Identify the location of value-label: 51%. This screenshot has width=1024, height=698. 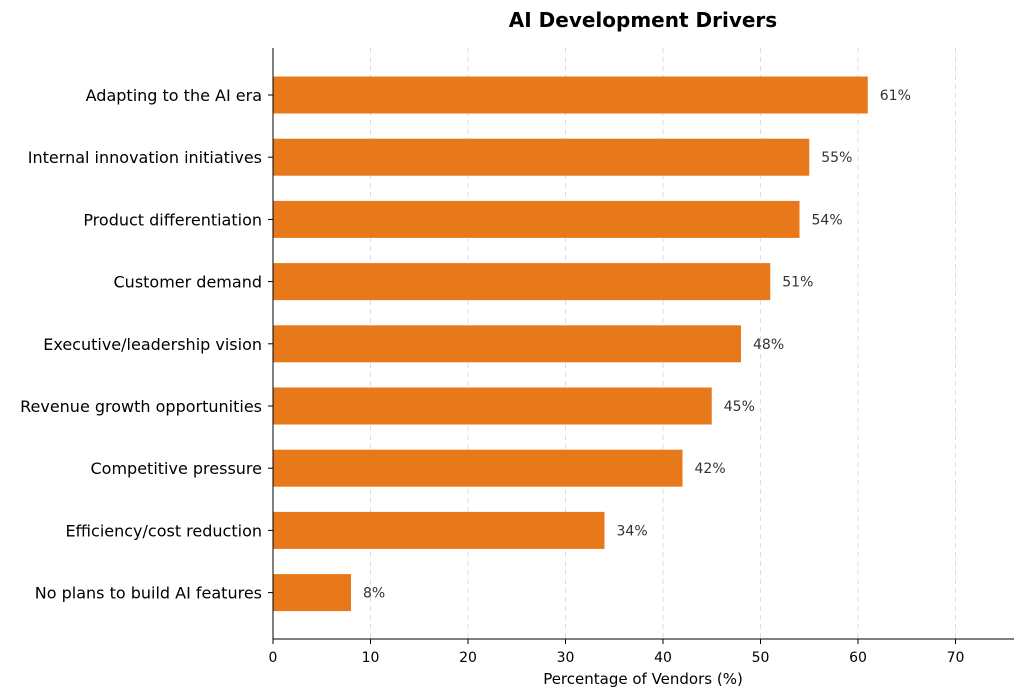
(797, 283).